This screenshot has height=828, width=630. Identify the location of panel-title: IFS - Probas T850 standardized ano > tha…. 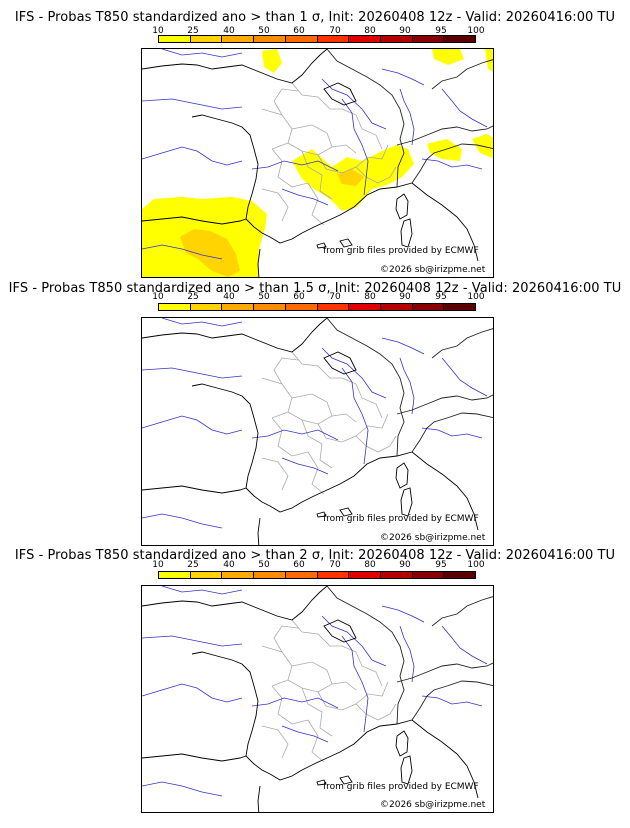
(315, 555).